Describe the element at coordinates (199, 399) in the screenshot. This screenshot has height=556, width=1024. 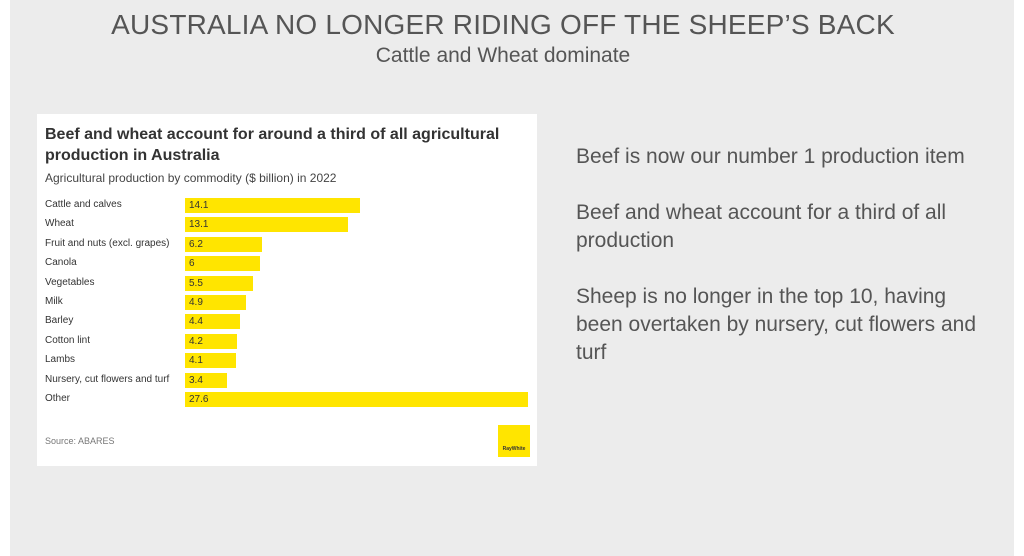
I see `bar-value-label: 27.6` at that location.